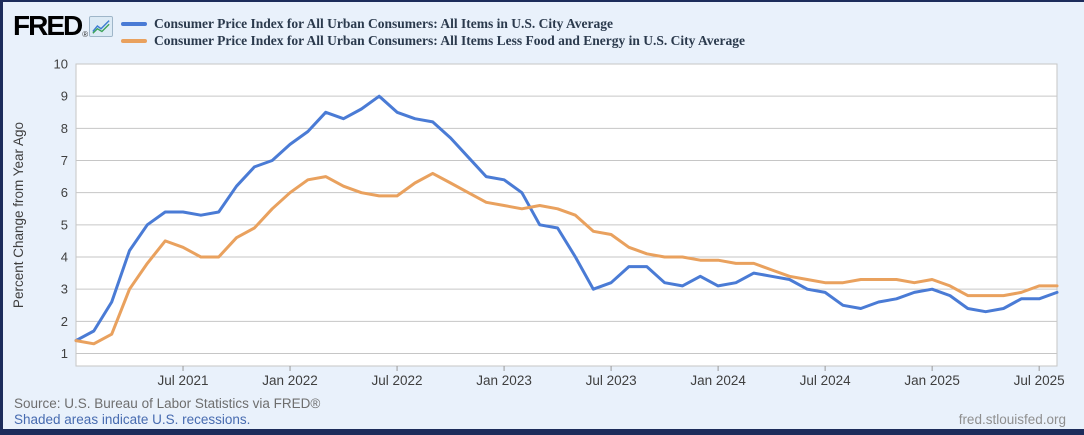  I want to click on fred-logo-text: FRED, so click(48, 25).